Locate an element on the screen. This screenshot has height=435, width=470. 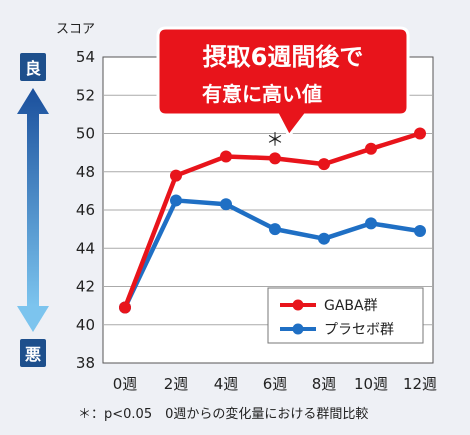
significance-marker: ＊ is located at coordinates (275, 140).